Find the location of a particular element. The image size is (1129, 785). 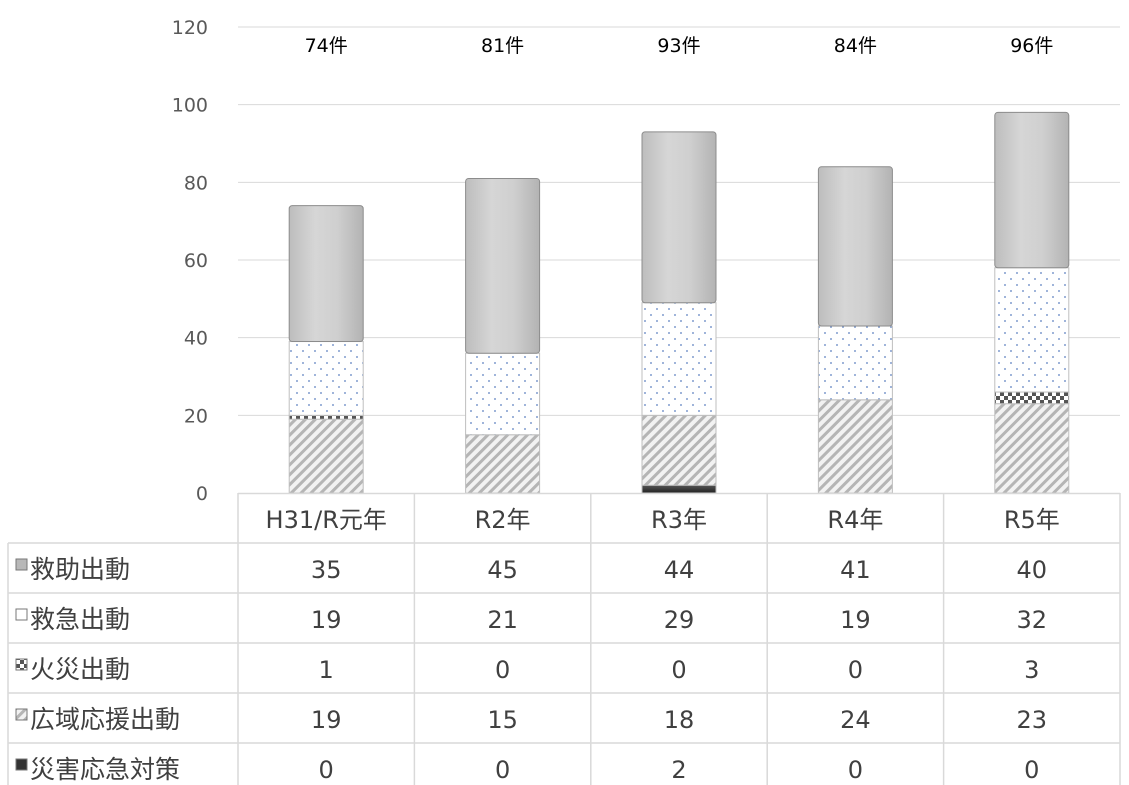

table-cell-value: 18 is located at coordinates (679, 720).